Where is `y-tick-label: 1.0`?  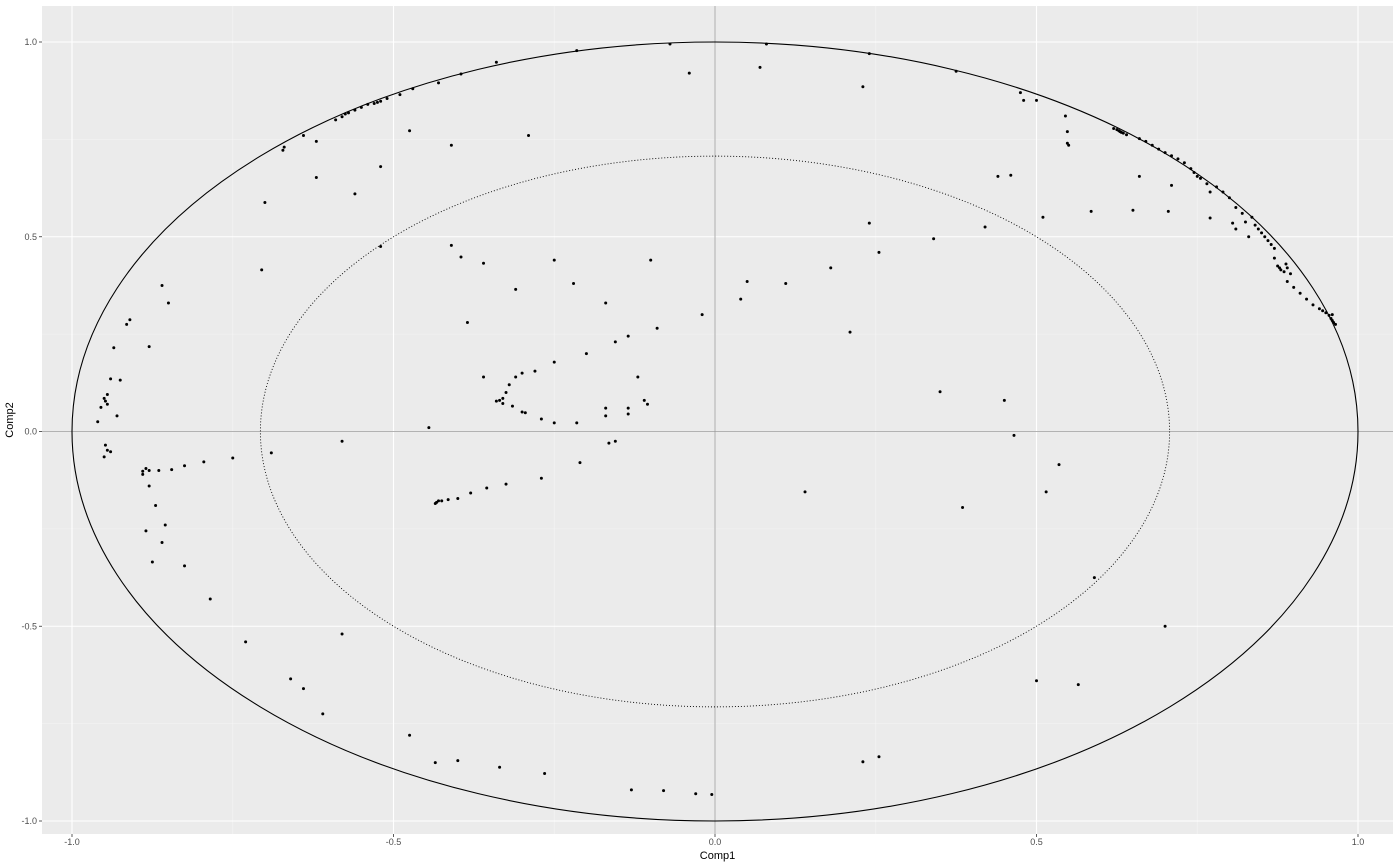 y-tick-label: 1.0 is located at coordinates (30, 42).